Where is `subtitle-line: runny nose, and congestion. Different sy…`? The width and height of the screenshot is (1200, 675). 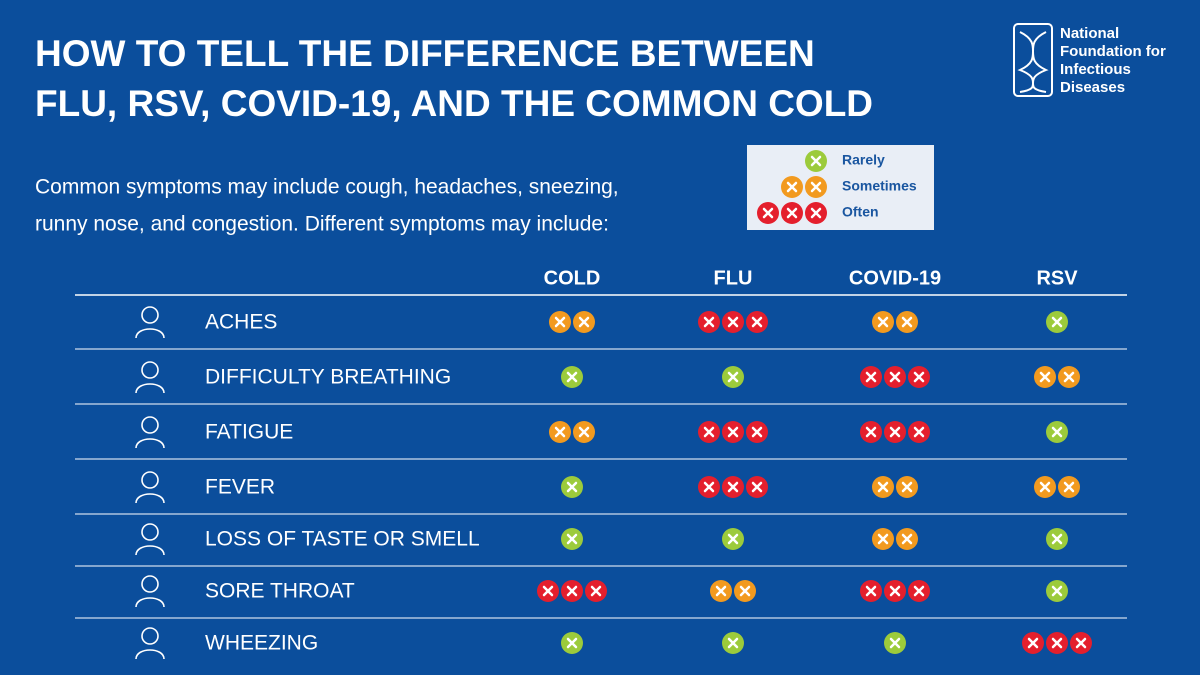
subtitle-line: runny nose, and congestion. Different sy… is located at coordinates (322, 224).